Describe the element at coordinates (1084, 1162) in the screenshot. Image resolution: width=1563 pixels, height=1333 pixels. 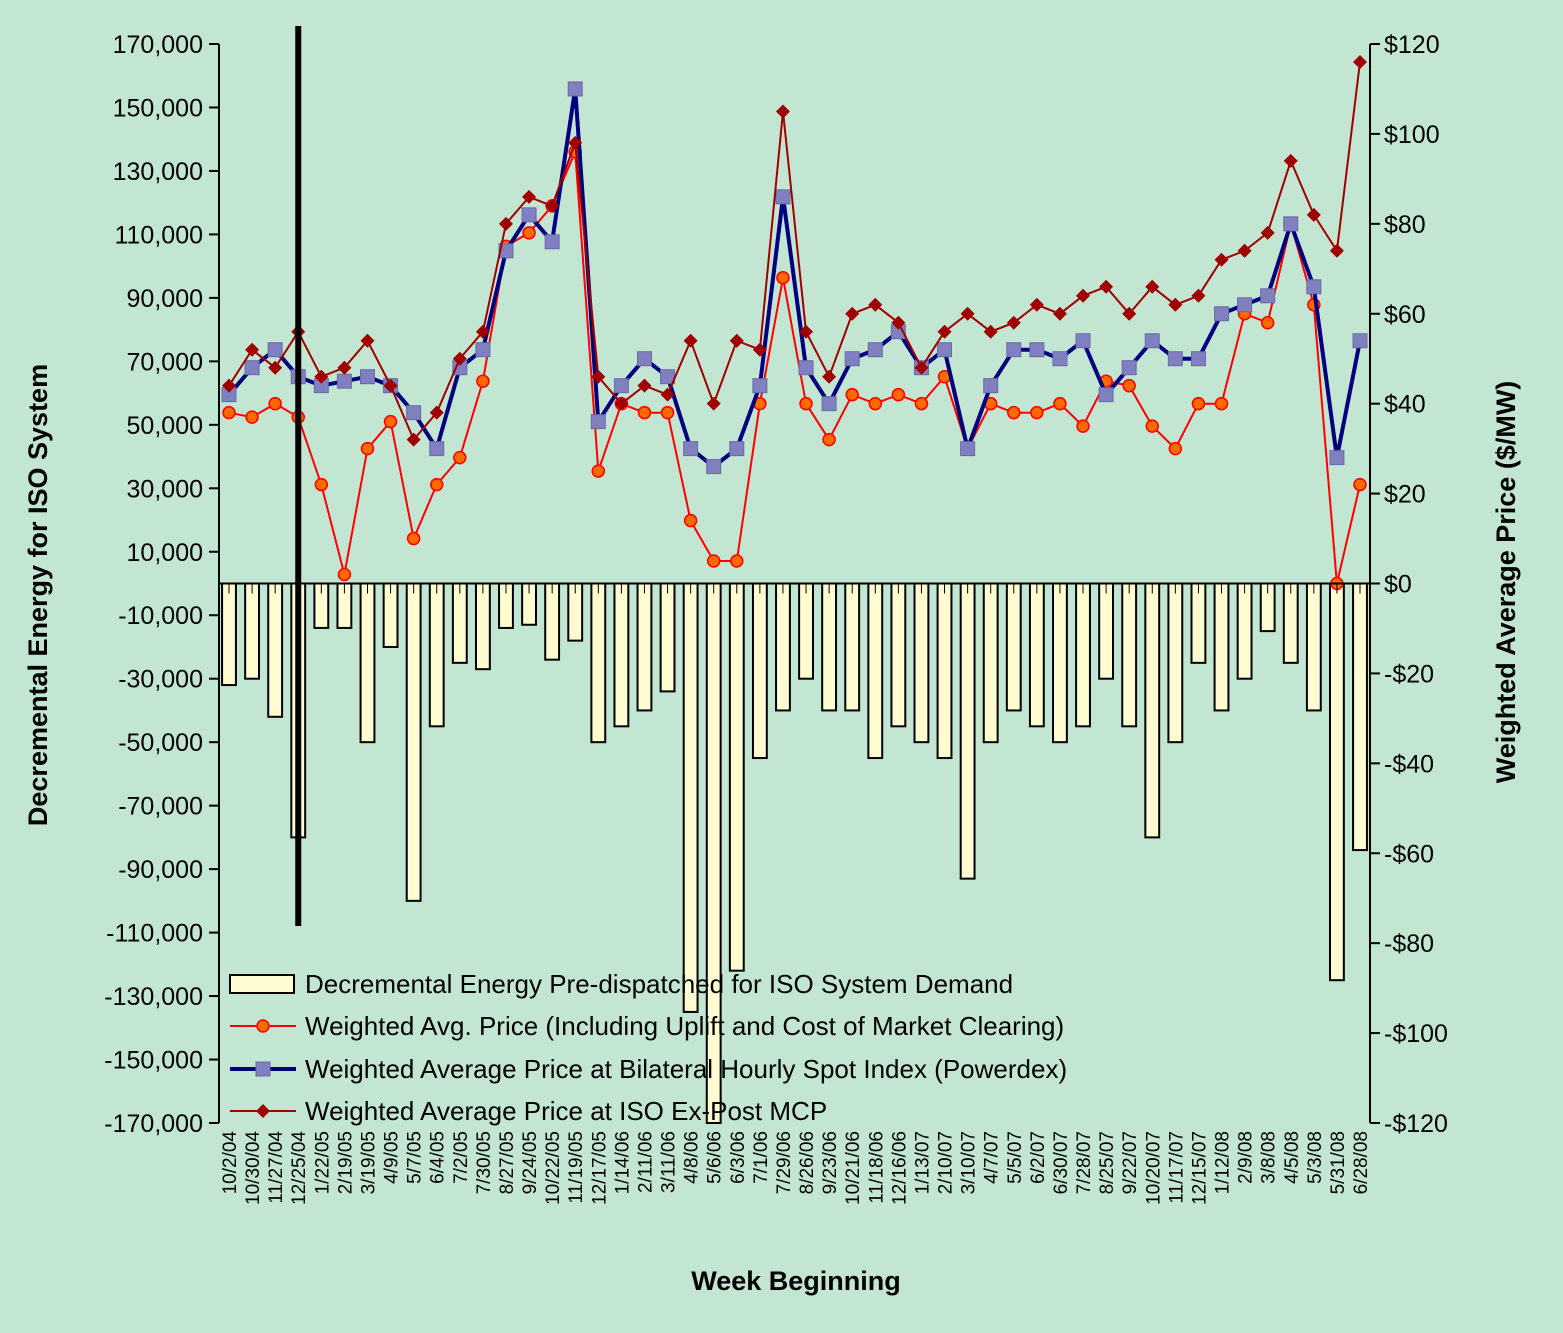
I see `x-tick-label: 7/28/07` at that location.